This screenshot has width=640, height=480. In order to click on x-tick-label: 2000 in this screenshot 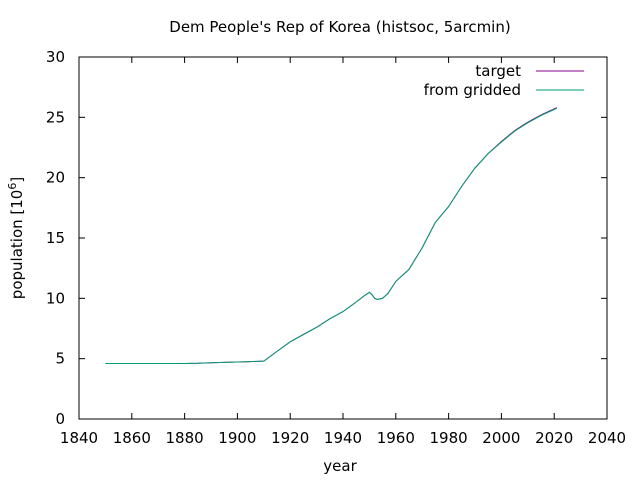, I will do `click(501, 438)`.